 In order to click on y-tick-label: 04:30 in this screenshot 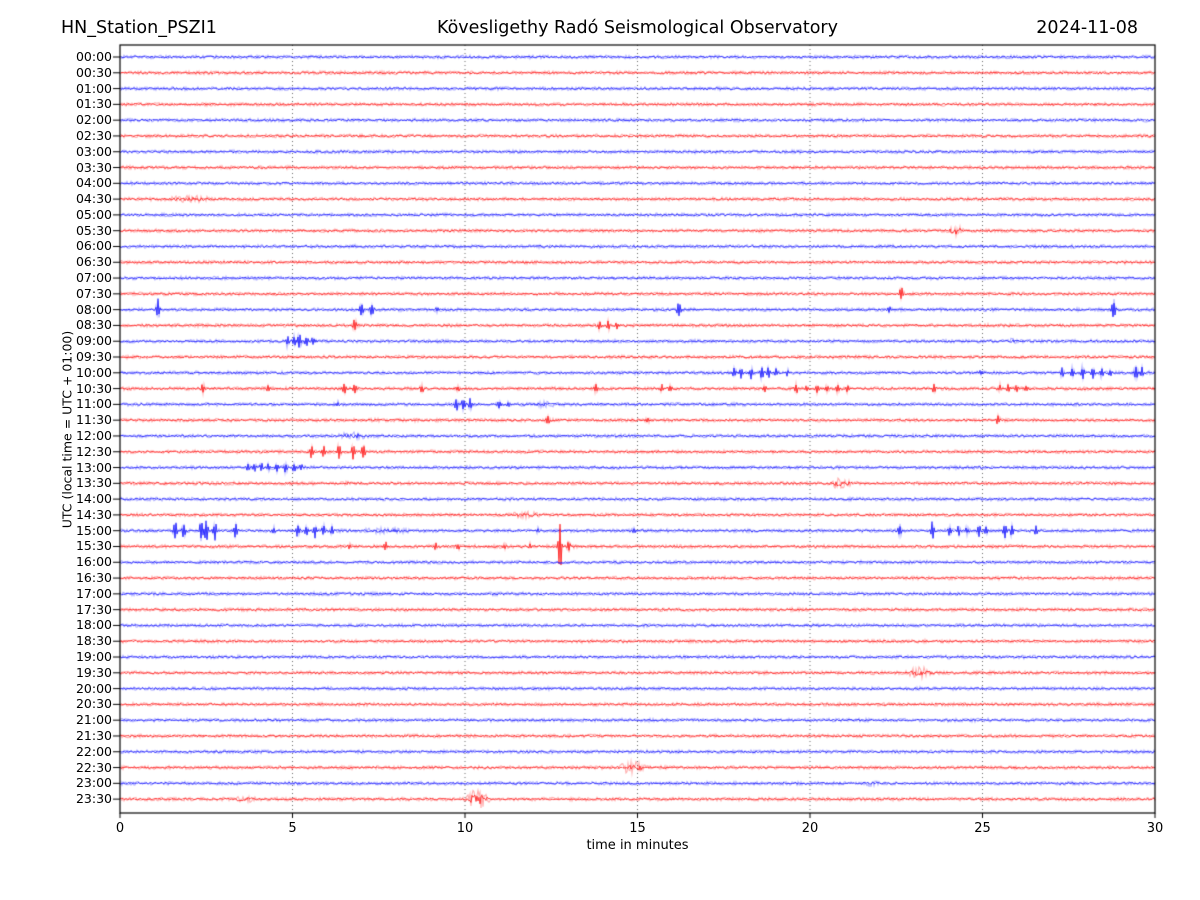, I will do `click(93, 199)`.